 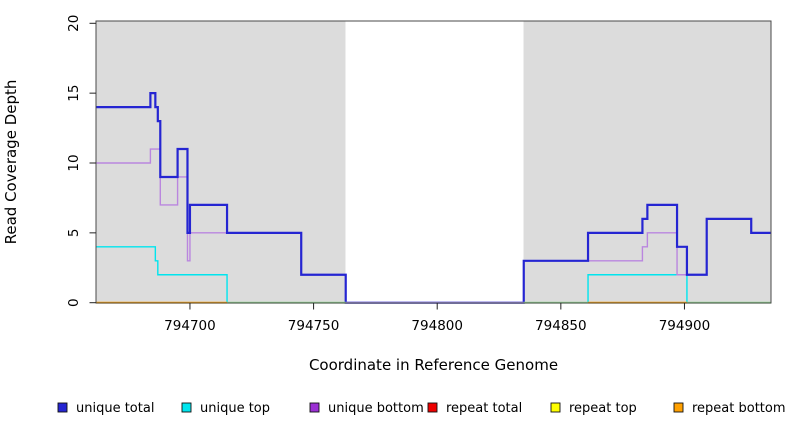 I want to click on y-tick-label: 0, so click(x=74, y=302).